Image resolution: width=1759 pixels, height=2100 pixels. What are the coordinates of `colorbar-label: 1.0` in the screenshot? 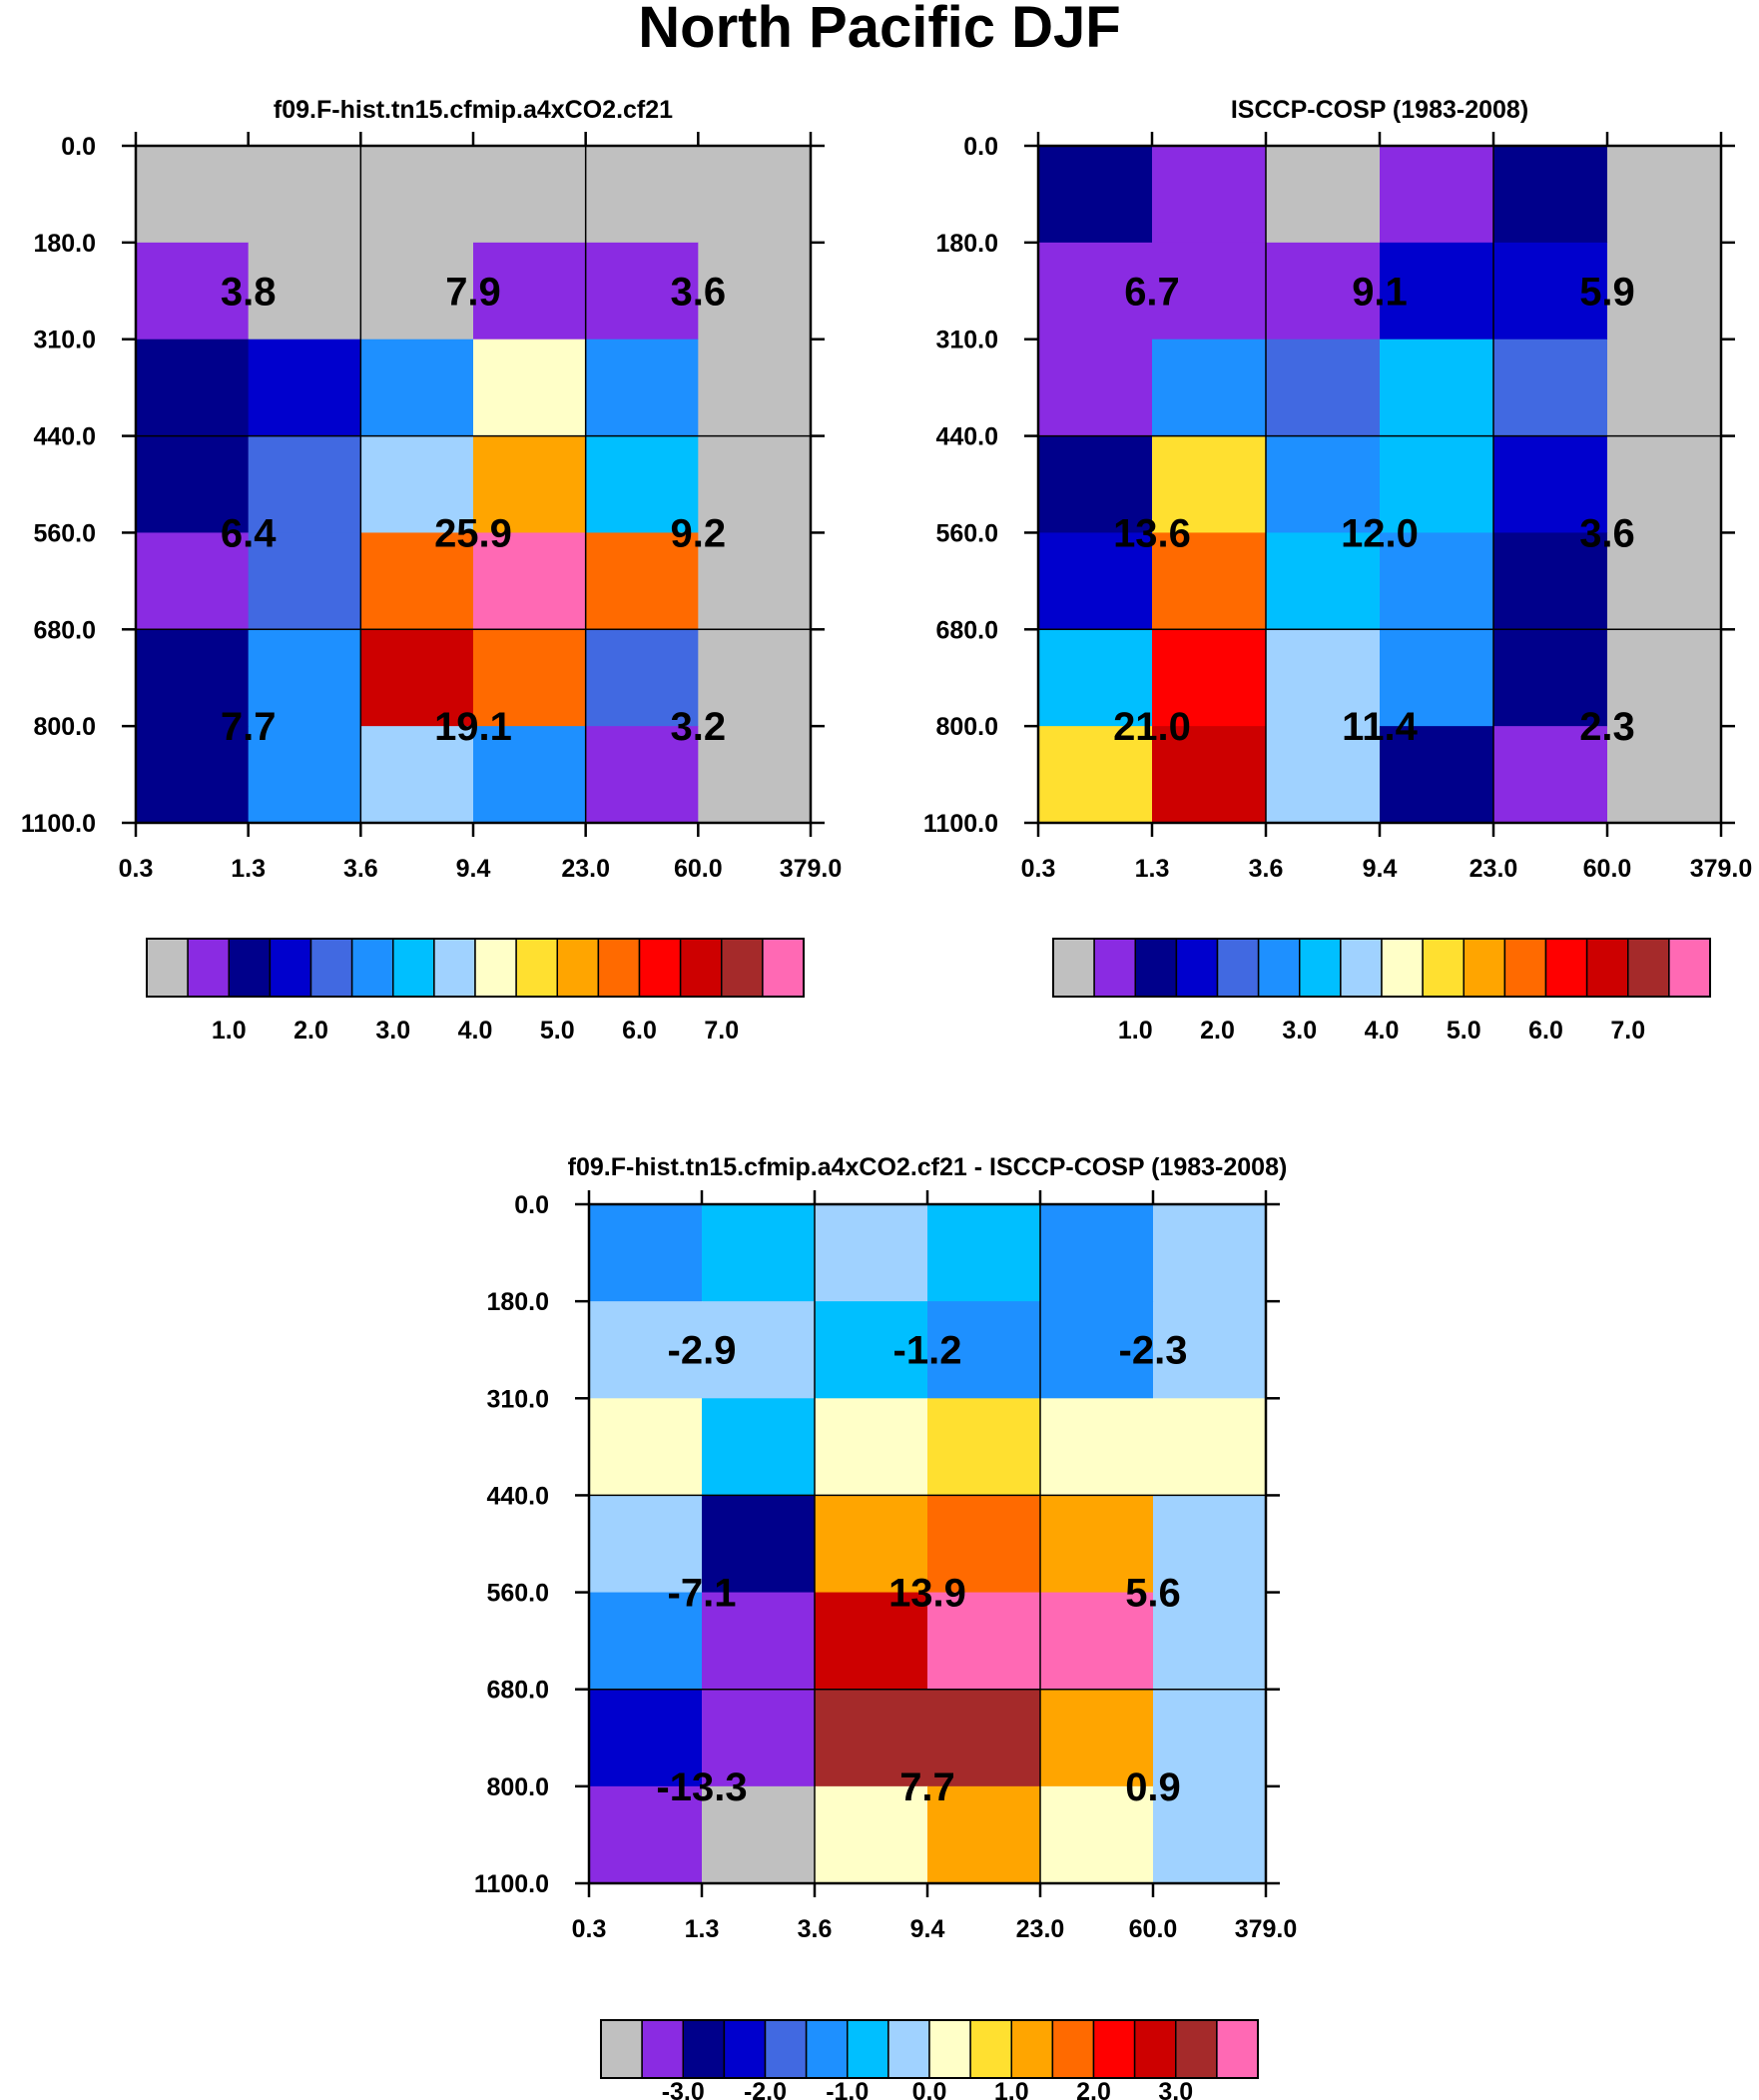 It's located at (1135, 1031).